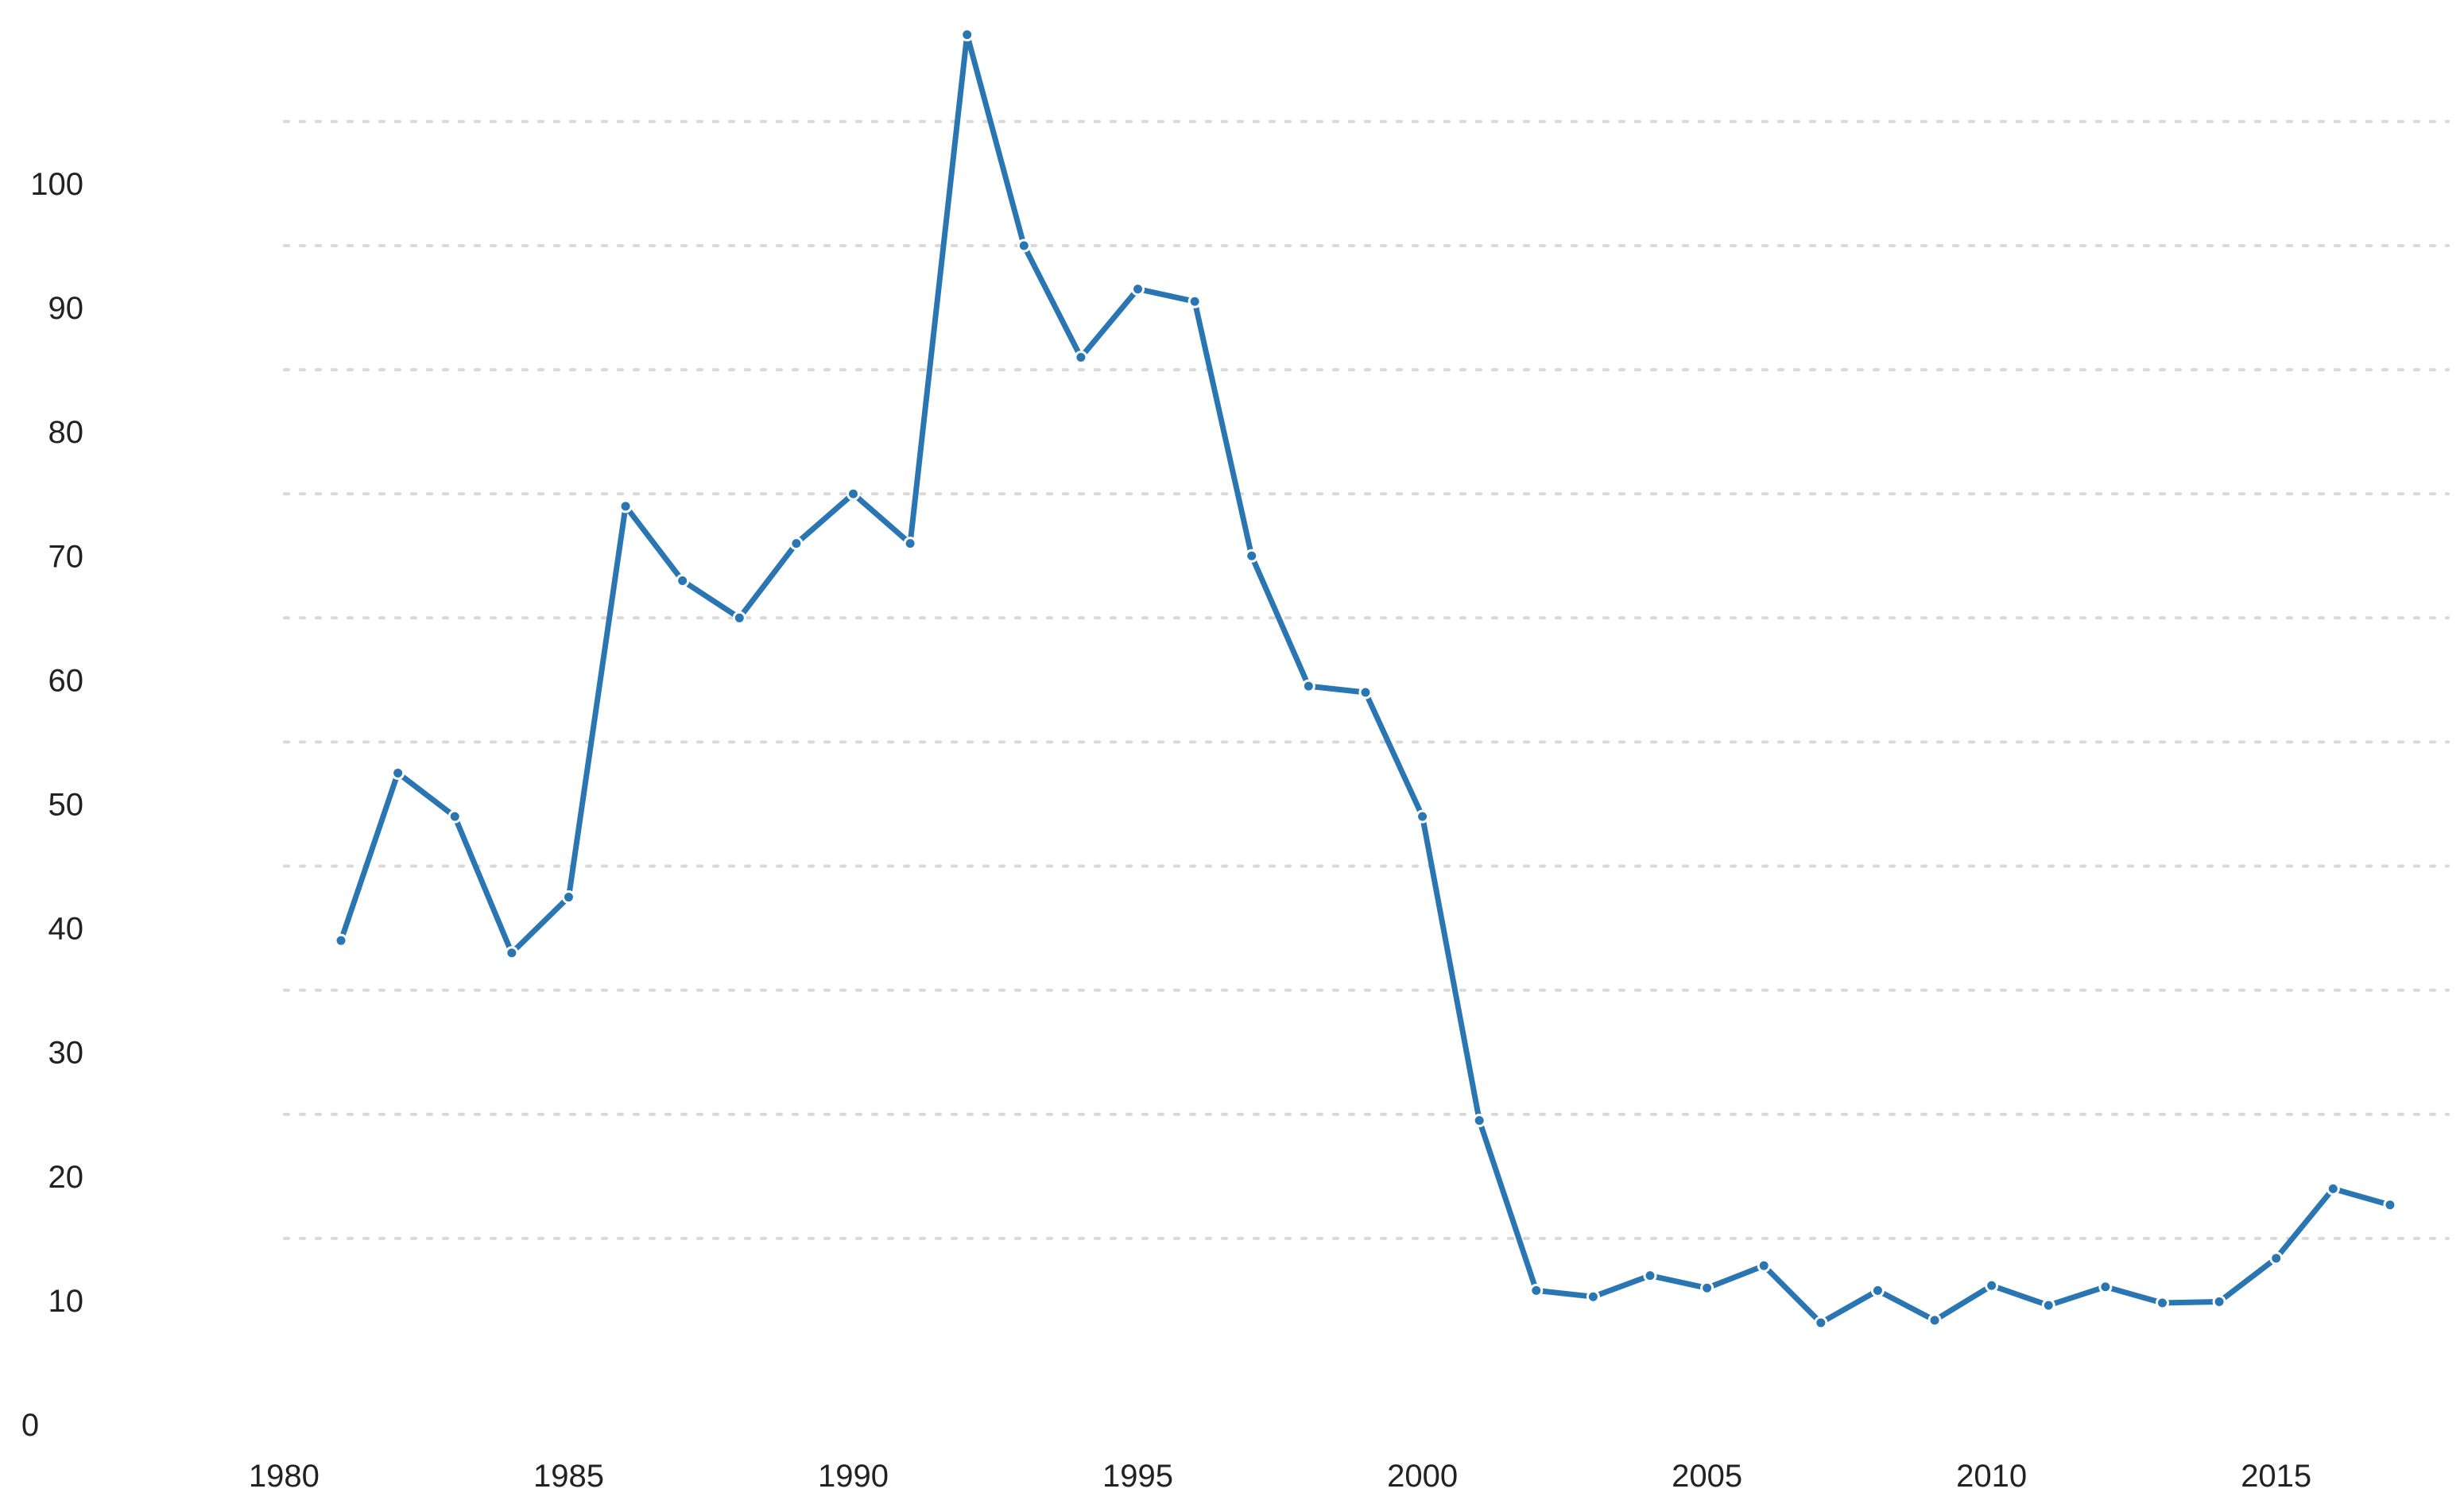  I want to click on y-tick-label: 70, so click(66, 556).